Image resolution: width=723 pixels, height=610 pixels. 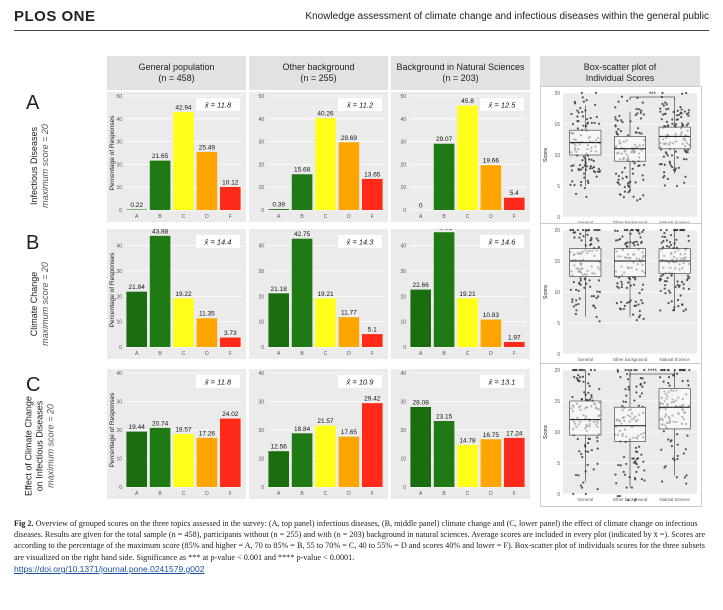 What do you see at coordinates (302, 234) in the screenshot?
I see `bar-value-label: 42.75` at bounding box center [302, 234].